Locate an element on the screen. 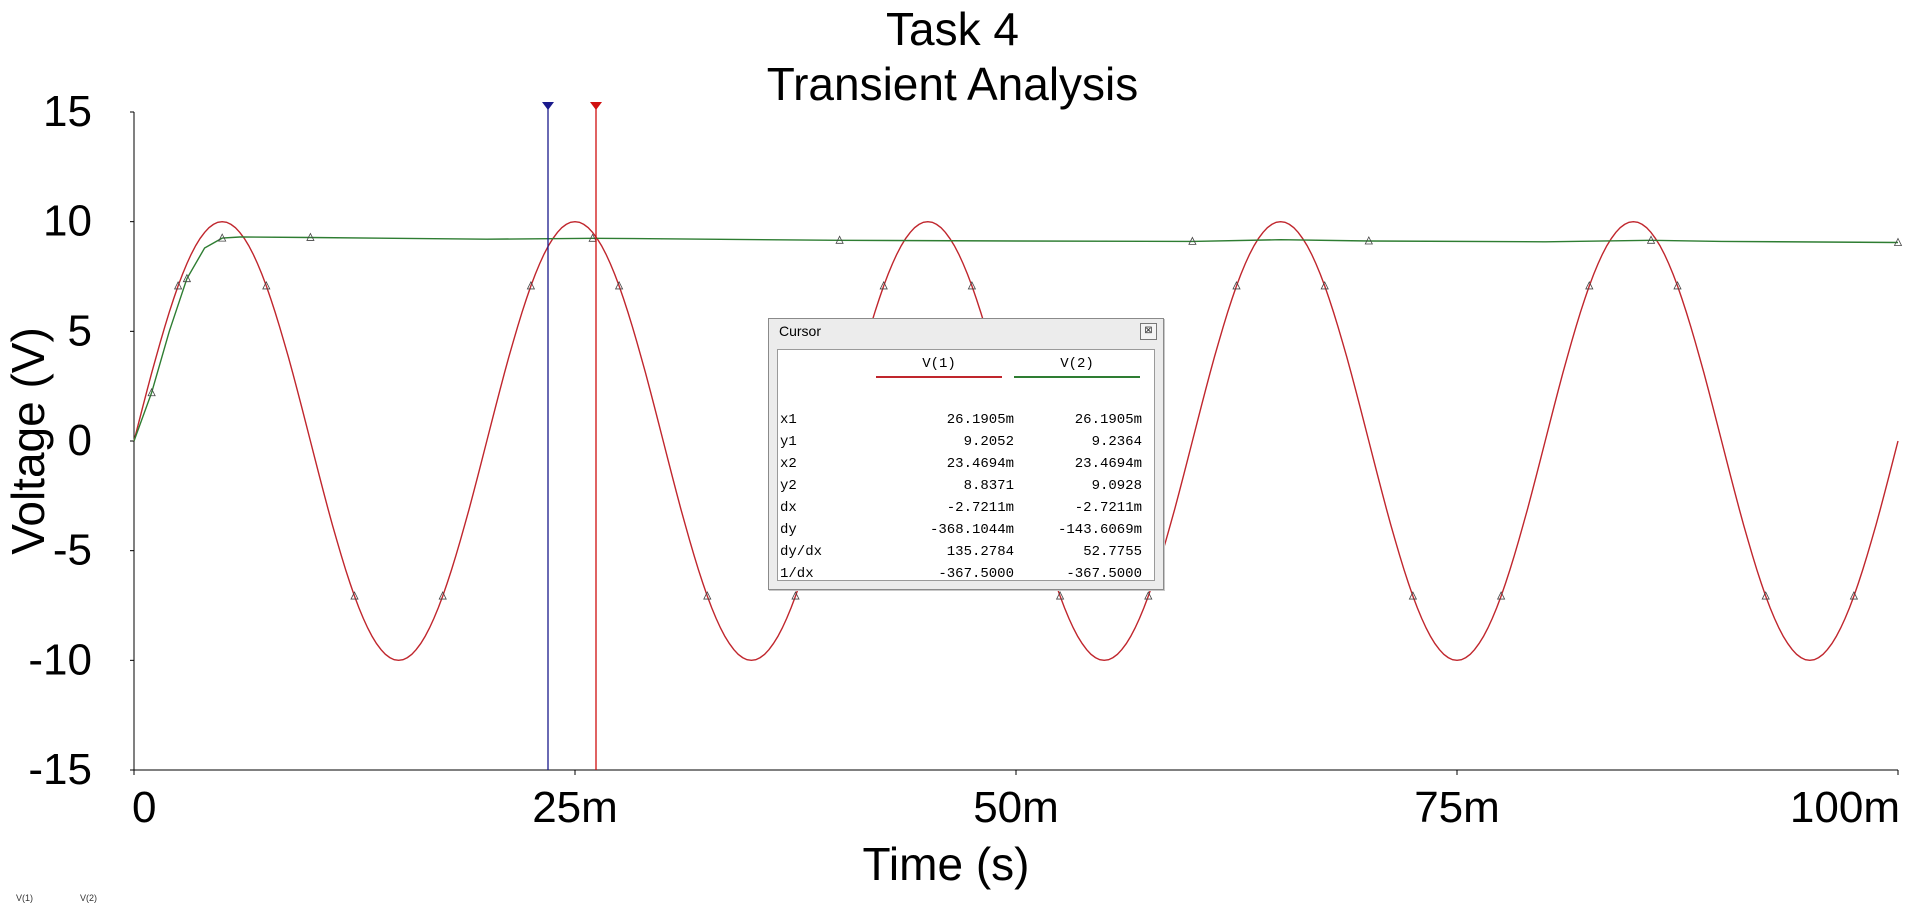 The width and height of the screenshot is (1905, 903). cursor-row-v2-value: -2.7211m is located at coordinates (1108, 508).